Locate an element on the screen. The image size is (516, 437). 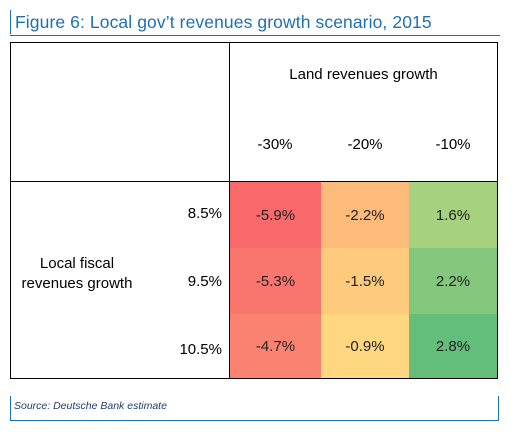
heatmap-cell: -0.9% is located at coordinates (365, 346).